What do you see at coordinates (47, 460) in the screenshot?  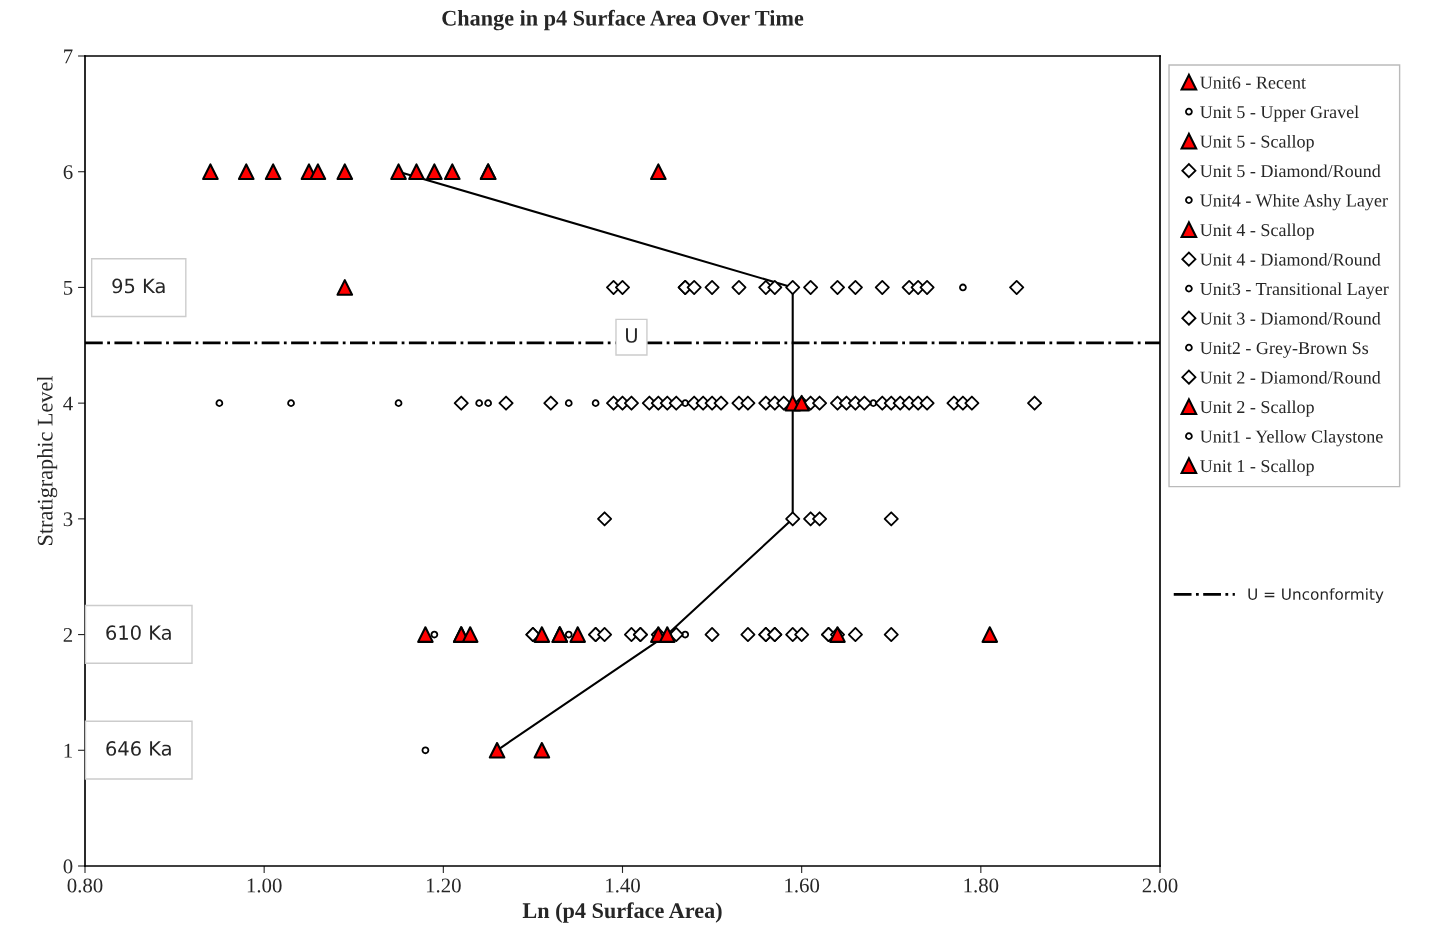 I see `y-axis-title: Stratigraphic Level` at bounding box center [47, 460].